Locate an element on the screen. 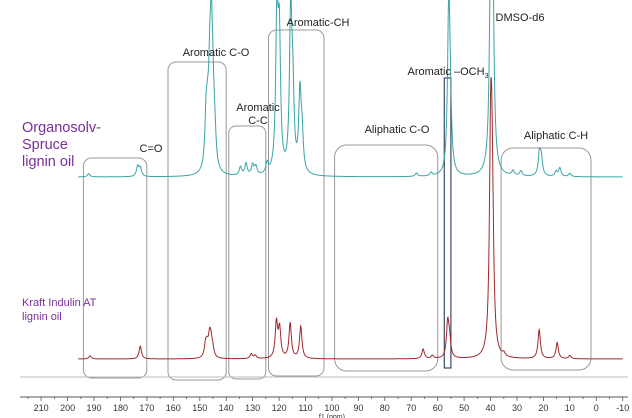 The image size is (632, 418). tick-label: 210 is located at coordinates (41, 408).